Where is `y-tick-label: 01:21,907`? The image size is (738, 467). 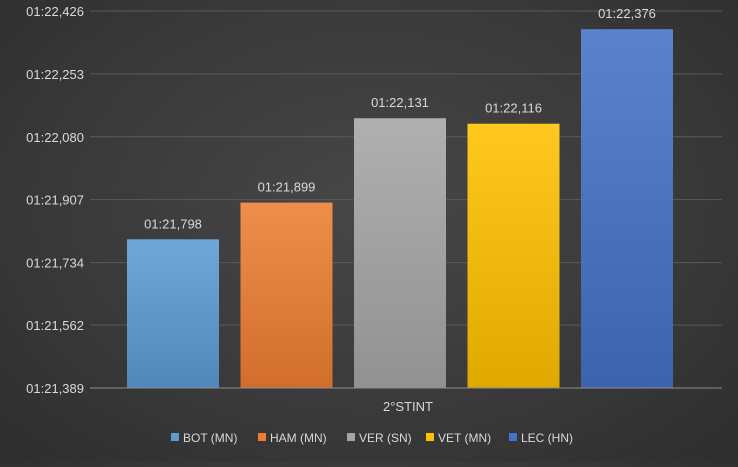 y-tick-label: 01:21,907 is located at coordinates (55, 200).